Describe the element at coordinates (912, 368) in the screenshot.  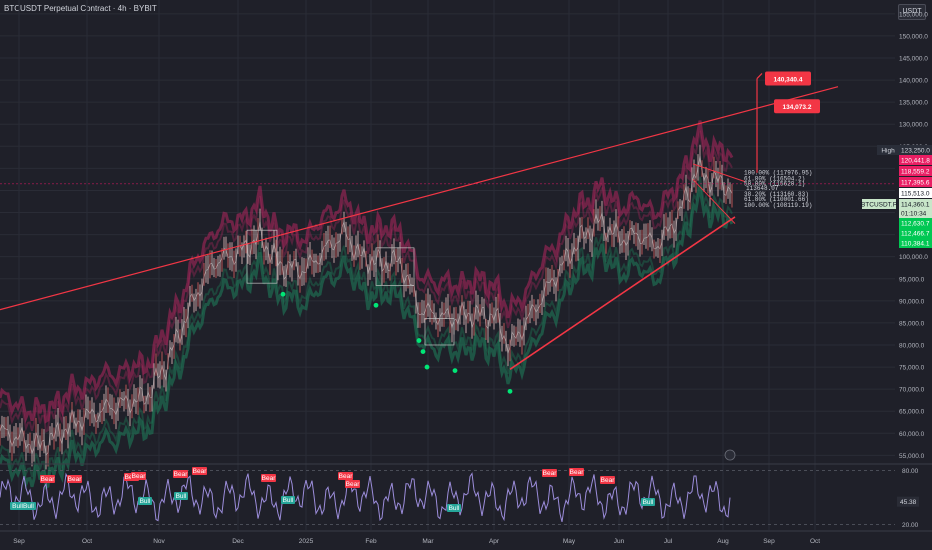
I see `y-tick-label: 75,000.0` at that location.